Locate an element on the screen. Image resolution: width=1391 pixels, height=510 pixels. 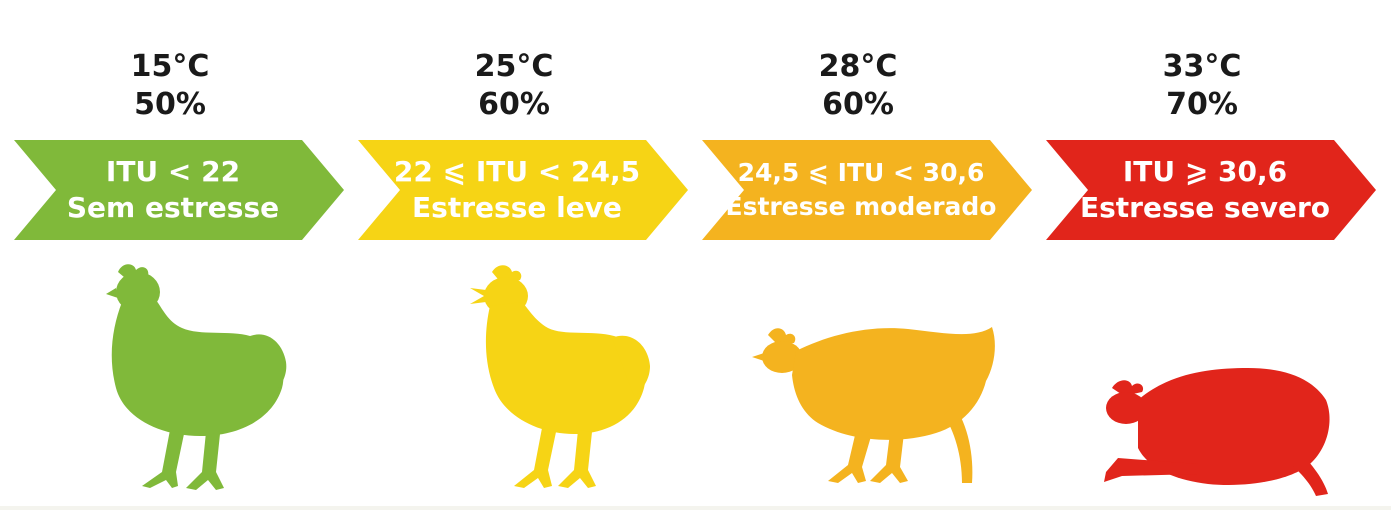
itu-range: 24,5 ⩽ ITU < 30,6 is located at coordinates (861, 172).